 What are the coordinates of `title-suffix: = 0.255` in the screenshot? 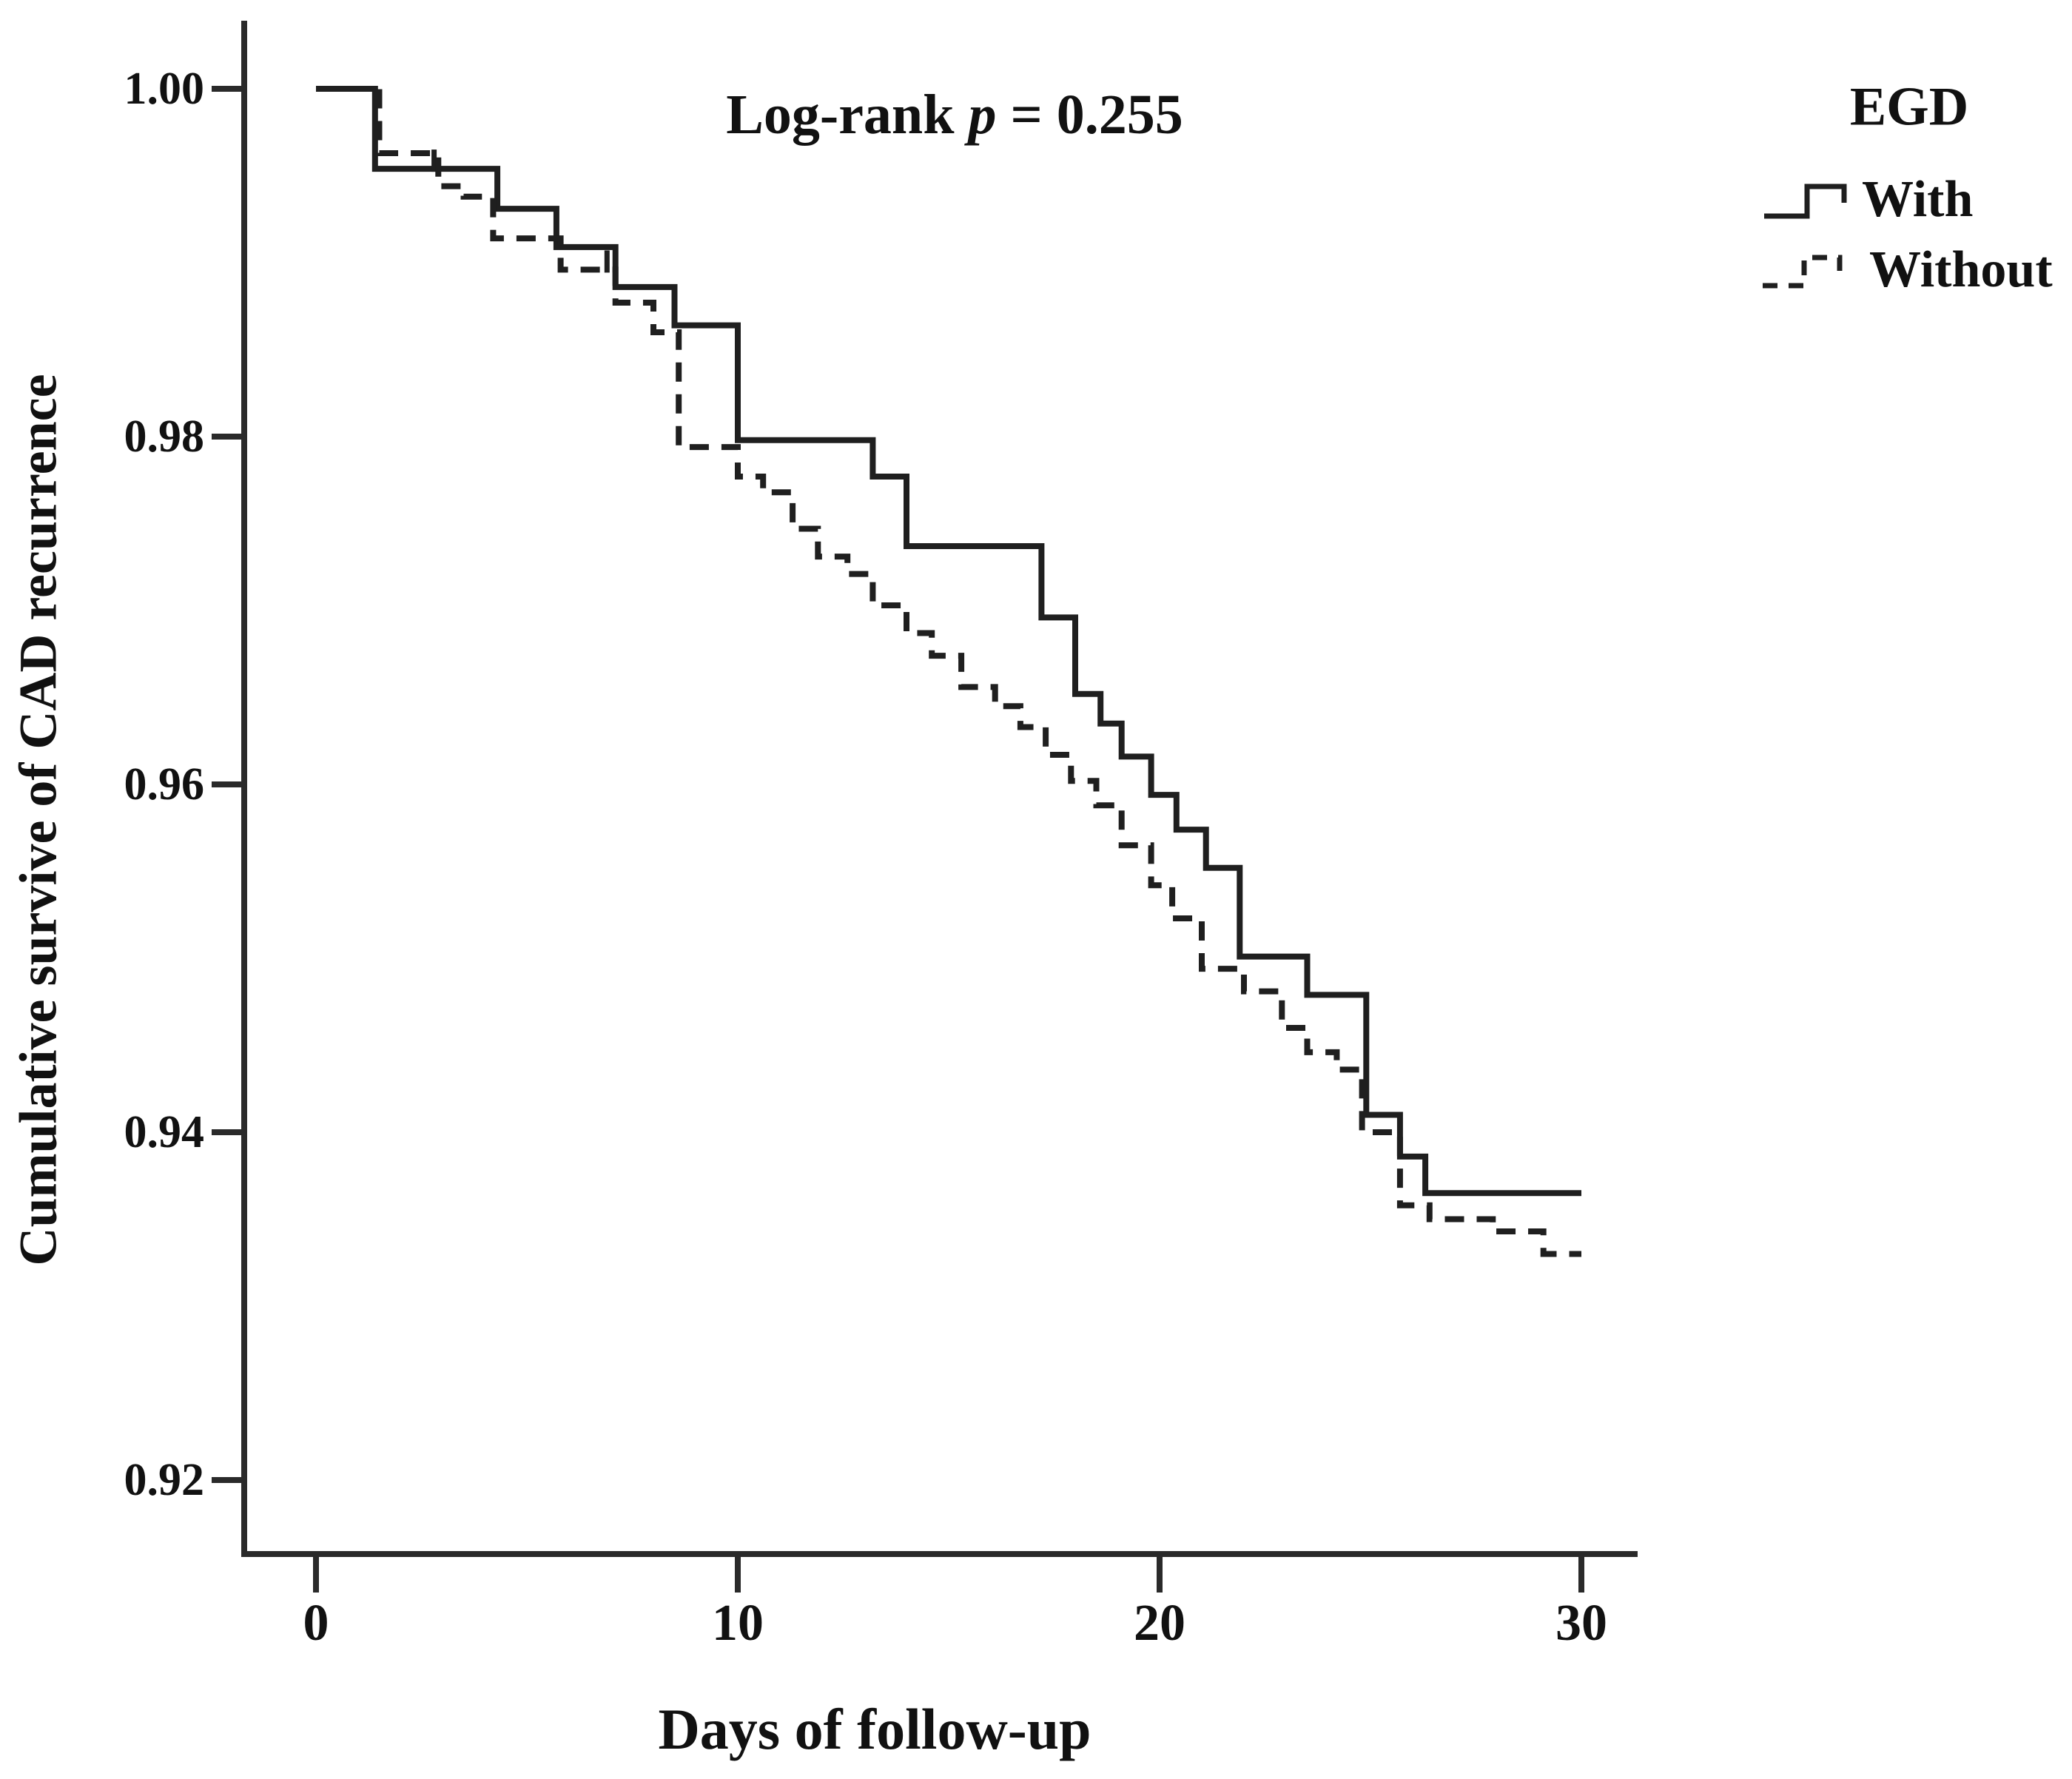 It's located at (1089, 115).